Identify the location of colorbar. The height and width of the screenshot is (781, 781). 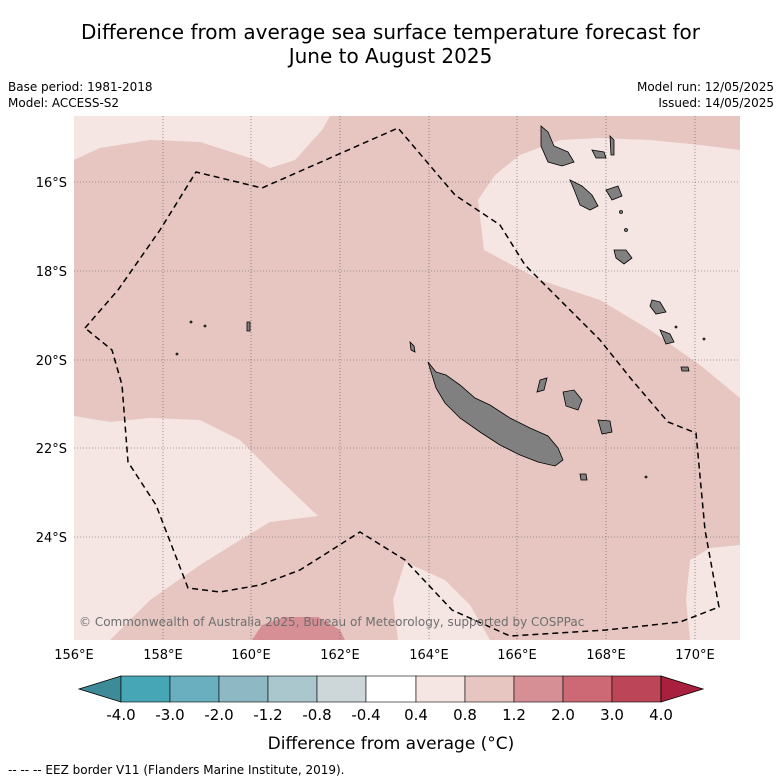
(391, 689).